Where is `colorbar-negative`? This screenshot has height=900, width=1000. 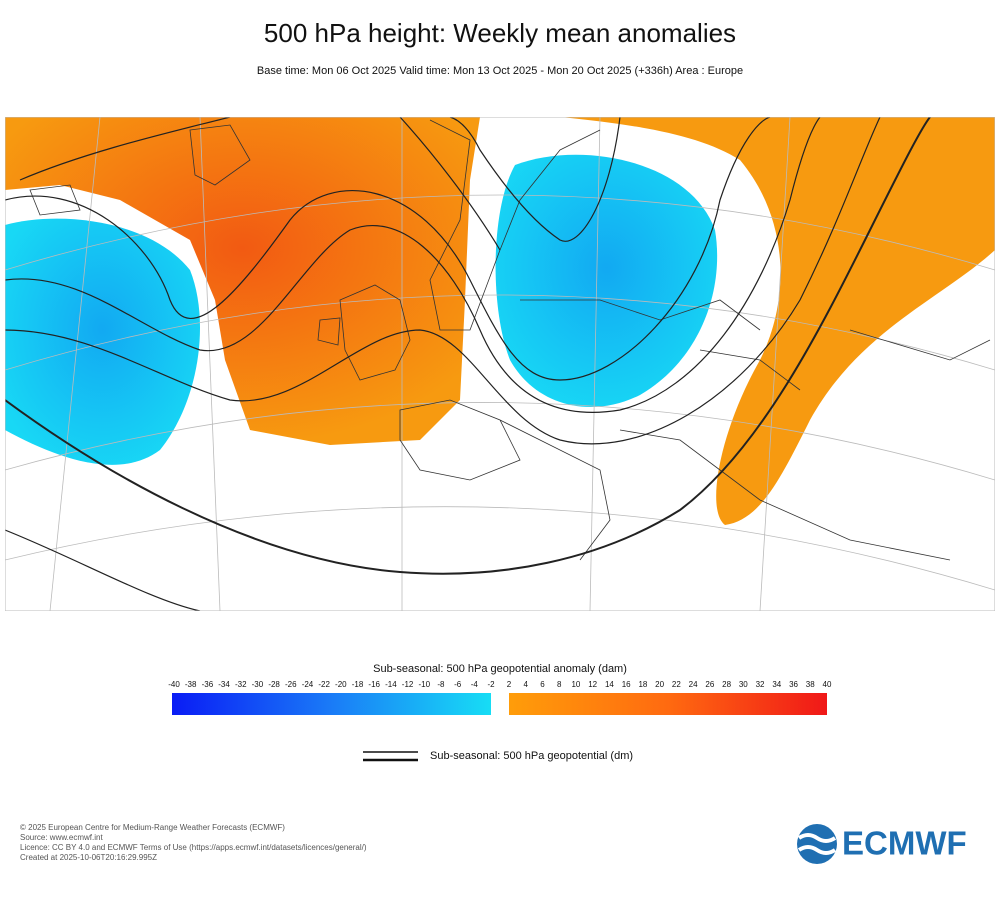 colorbar-negative is located at coordinates (331, 704).